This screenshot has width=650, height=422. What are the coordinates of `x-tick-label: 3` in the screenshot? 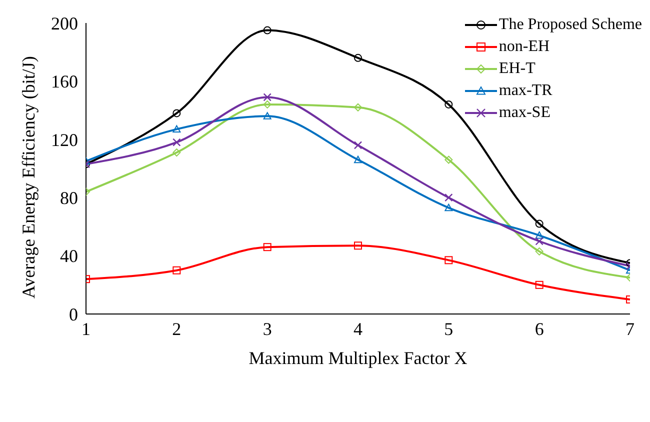 It's located at (267, 328).